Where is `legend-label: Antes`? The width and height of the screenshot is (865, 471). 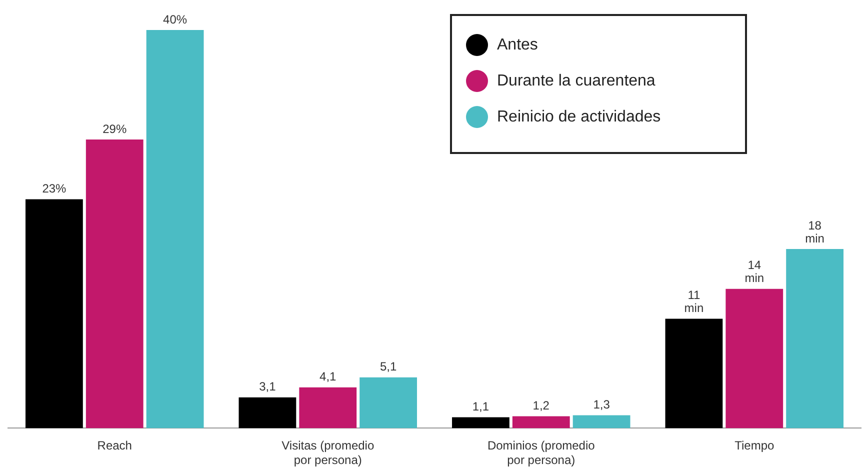
legend-label: Antes is located at coordinates (517, 45).